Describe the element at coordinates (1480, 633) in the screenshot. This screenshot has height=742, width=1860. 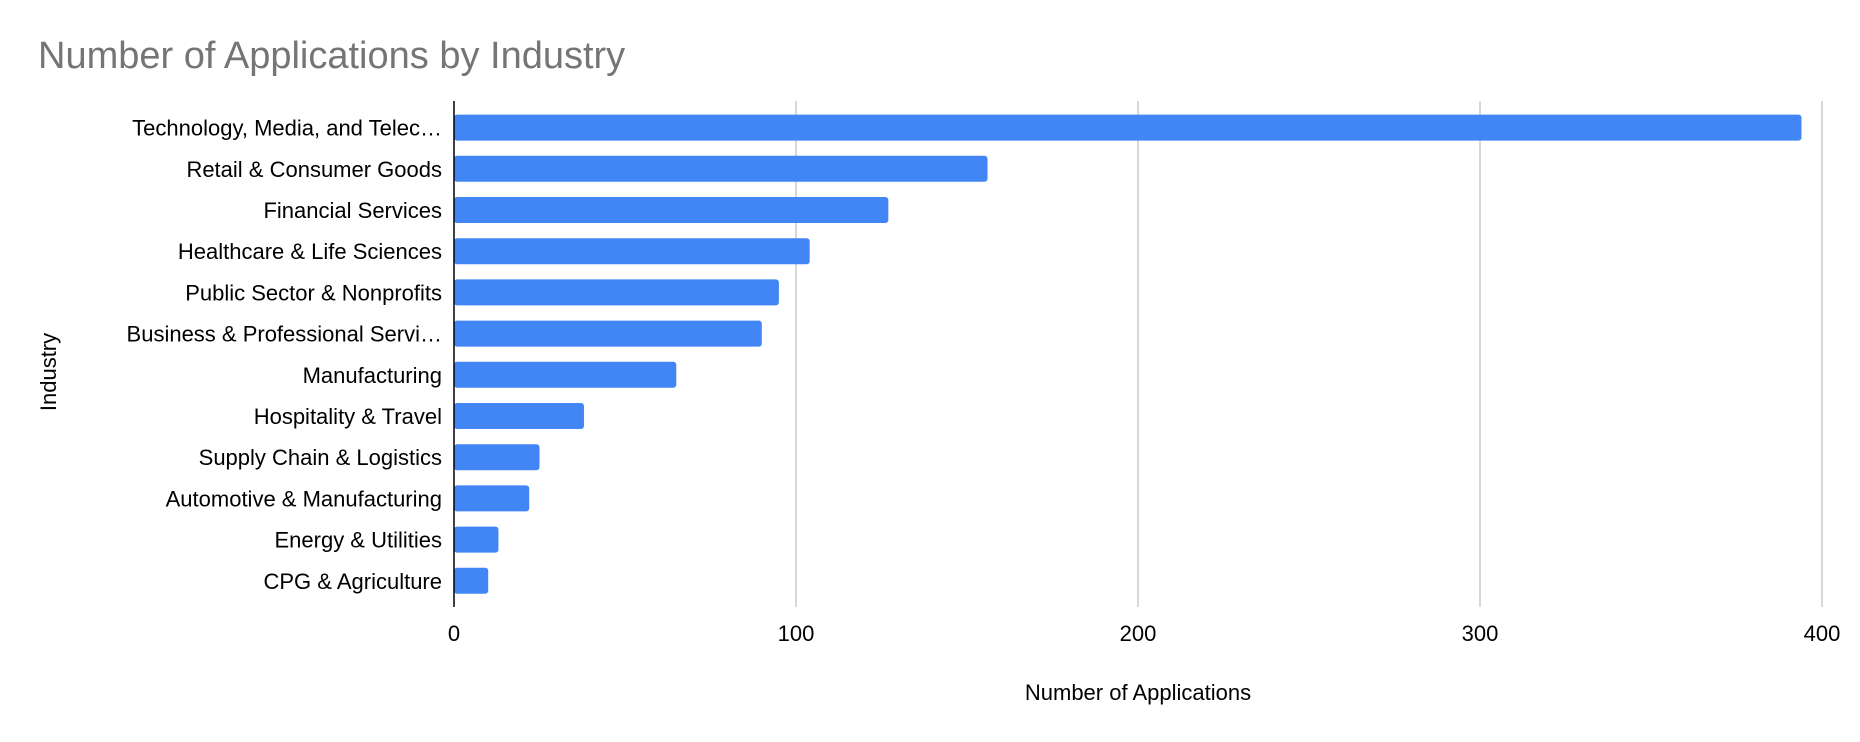
I see `x-tick-label: 300` at that location.